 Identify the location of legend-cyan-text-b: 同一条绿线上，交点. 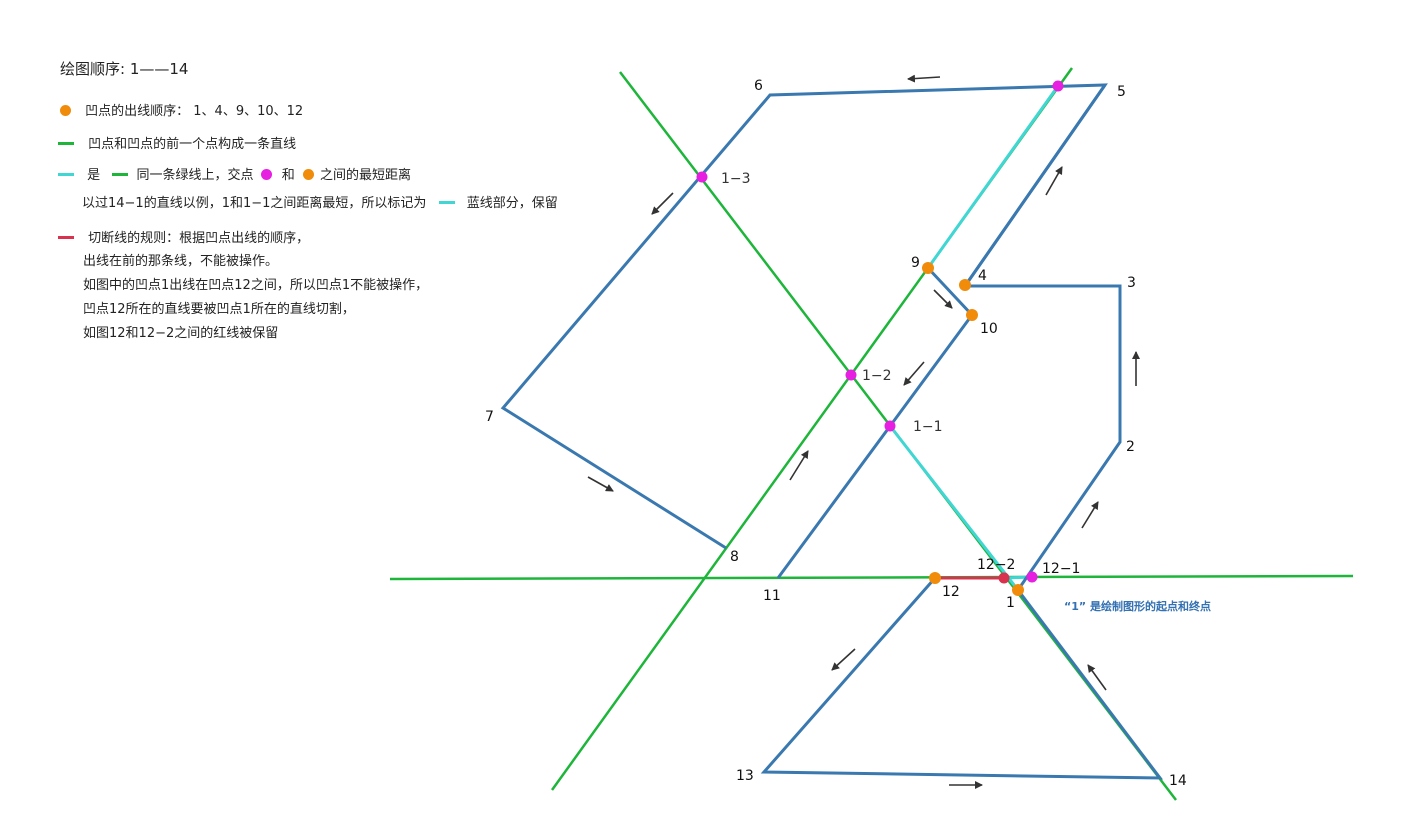
(195, 175).